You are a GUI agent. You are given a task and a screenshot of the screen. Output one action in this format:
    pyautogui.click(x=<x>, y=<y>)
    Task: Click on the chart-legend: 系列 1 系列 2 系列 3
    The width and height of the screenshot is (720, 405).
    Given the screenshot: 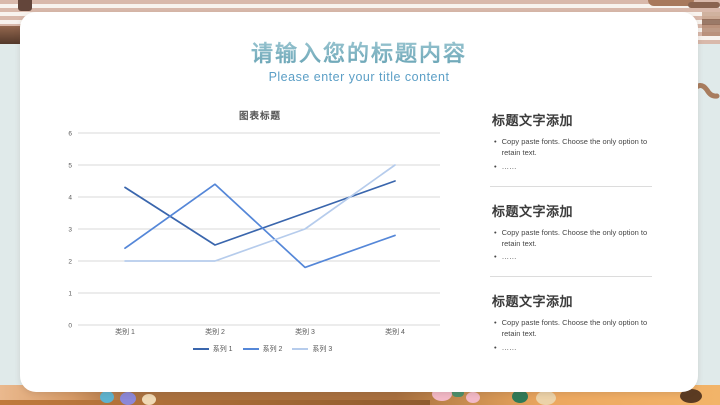 What is the action you would take?
    pyautogui.click(x=262, y=349)
    